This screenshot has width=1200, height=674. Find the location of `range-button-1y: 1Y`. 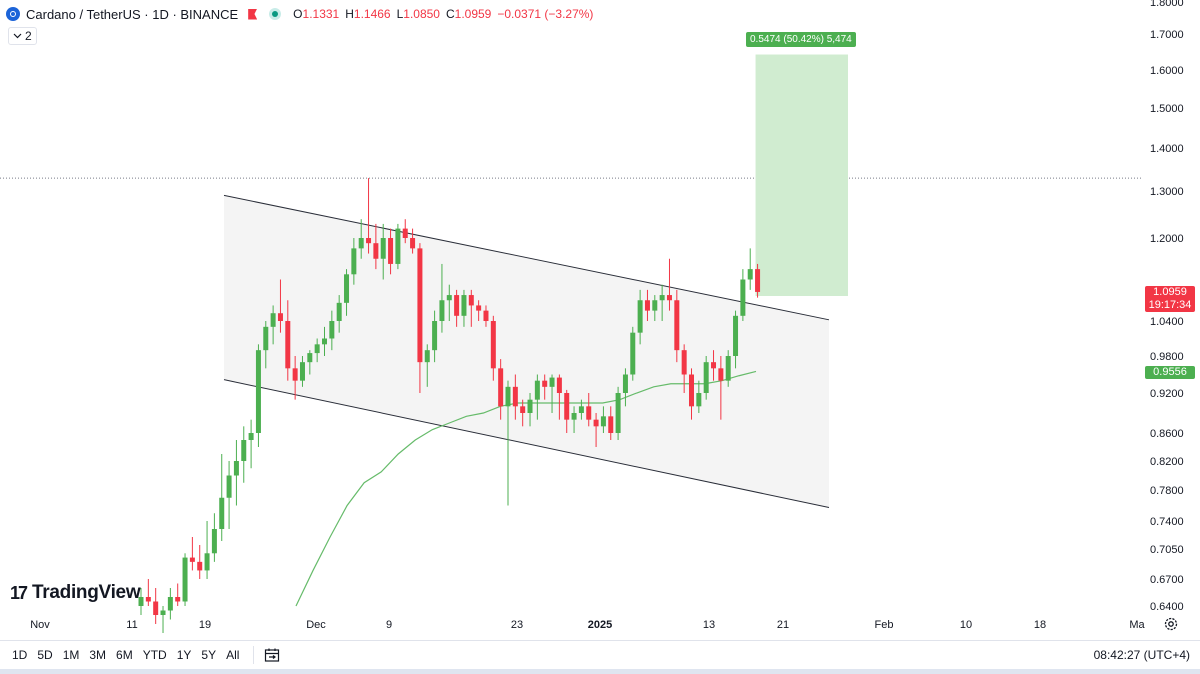

range-button-1y: 1Y is located at coordinates (184, 655).